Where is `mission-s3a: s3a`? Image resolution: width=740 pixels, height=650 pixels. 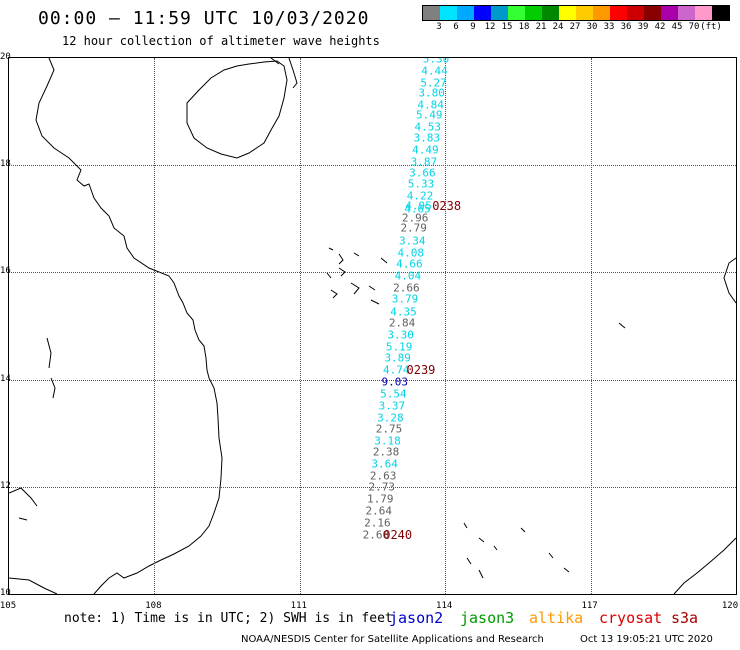
mission-s3a: s3a is located at coordinates (685, 618).